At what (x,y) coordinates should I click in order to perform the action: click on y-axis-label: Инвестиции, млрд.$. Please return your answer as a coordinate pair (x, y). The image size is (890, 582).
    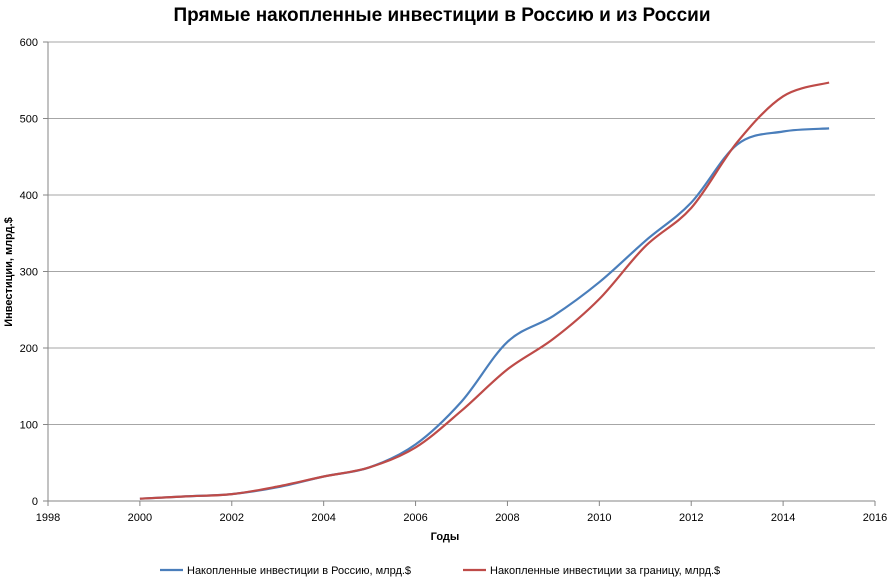
    Looking at the image, I should click on (9, 272).